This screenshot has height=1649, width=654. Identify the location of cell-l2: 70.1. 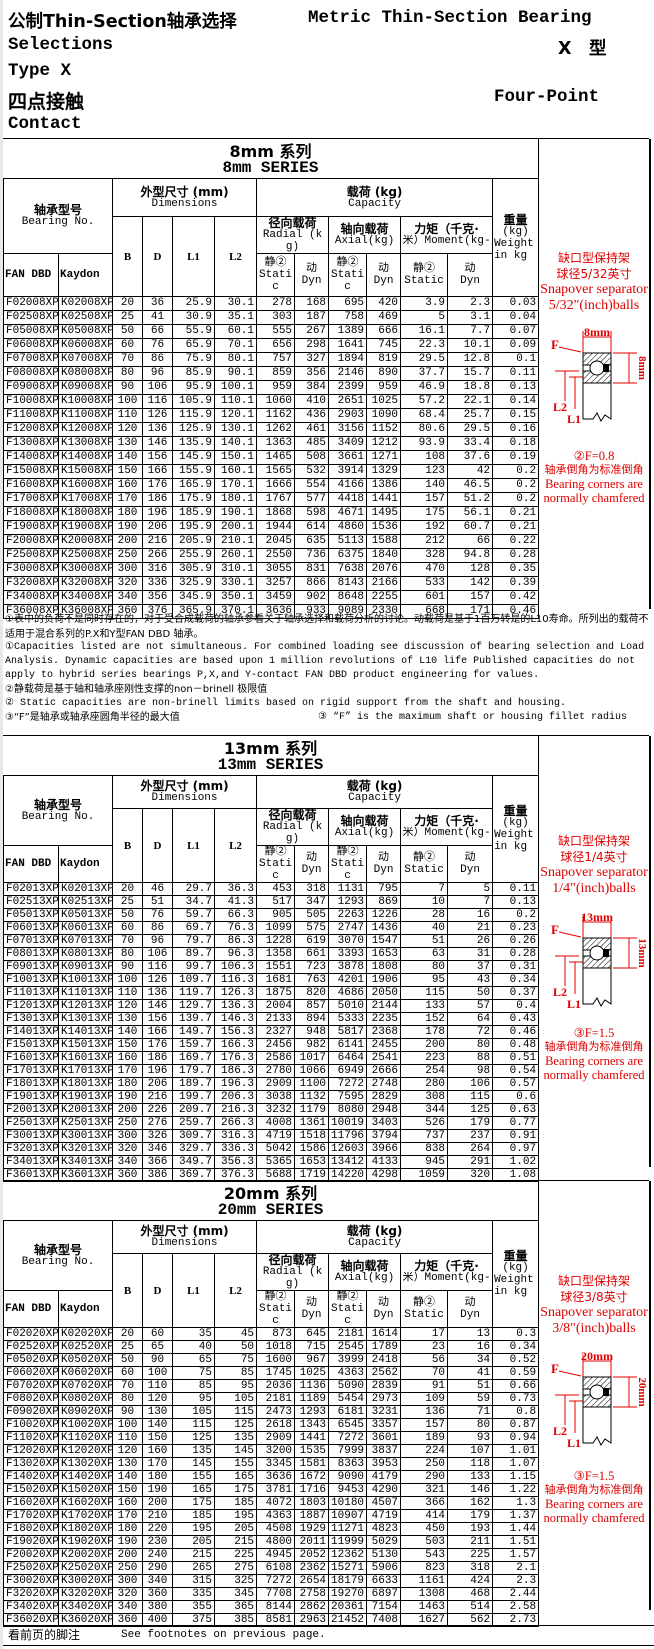
(235, 345).